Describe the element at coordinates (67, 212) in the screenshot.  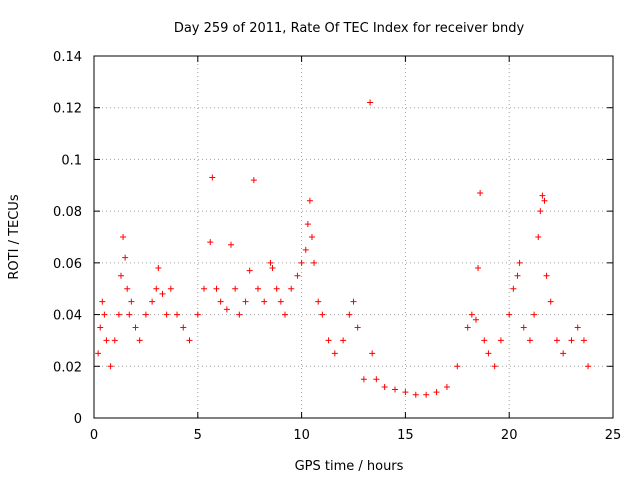
I see `y-tick-label: 0.08` at that location.